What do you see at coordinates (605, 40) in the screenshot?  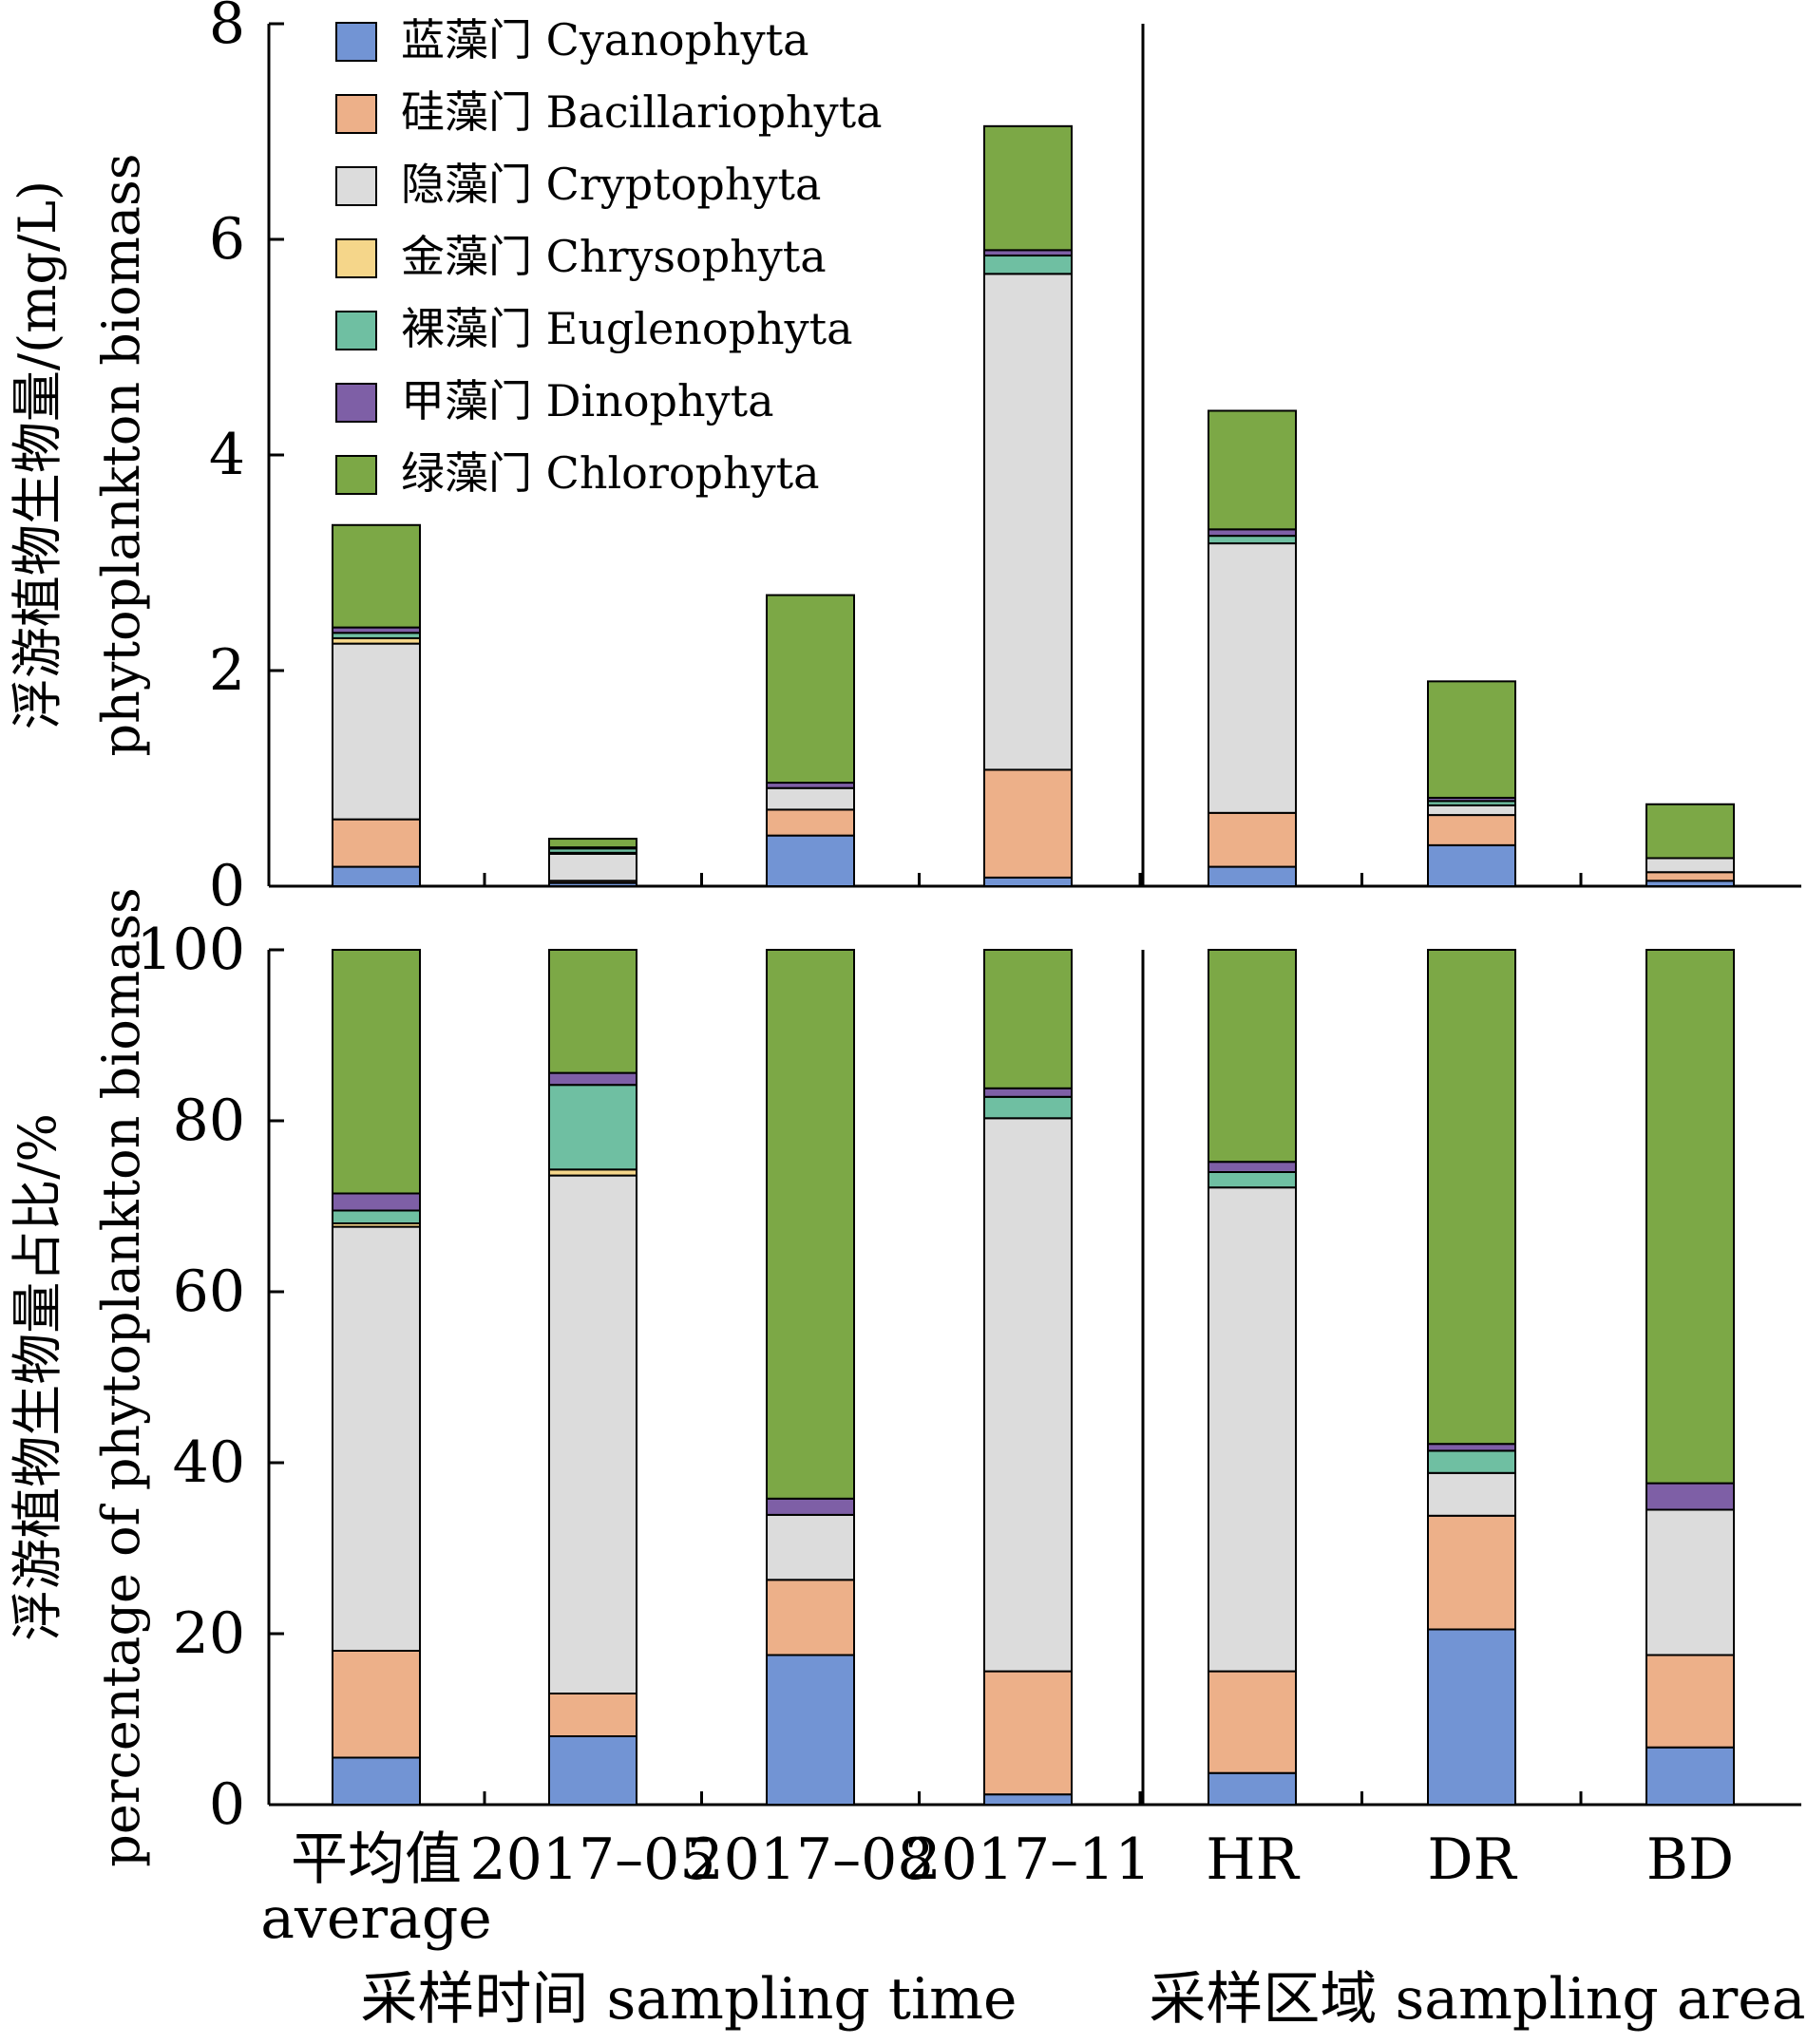 I see `legend-label: 蓝藻门 Cyanophyta` at bounding box center [605, 40].